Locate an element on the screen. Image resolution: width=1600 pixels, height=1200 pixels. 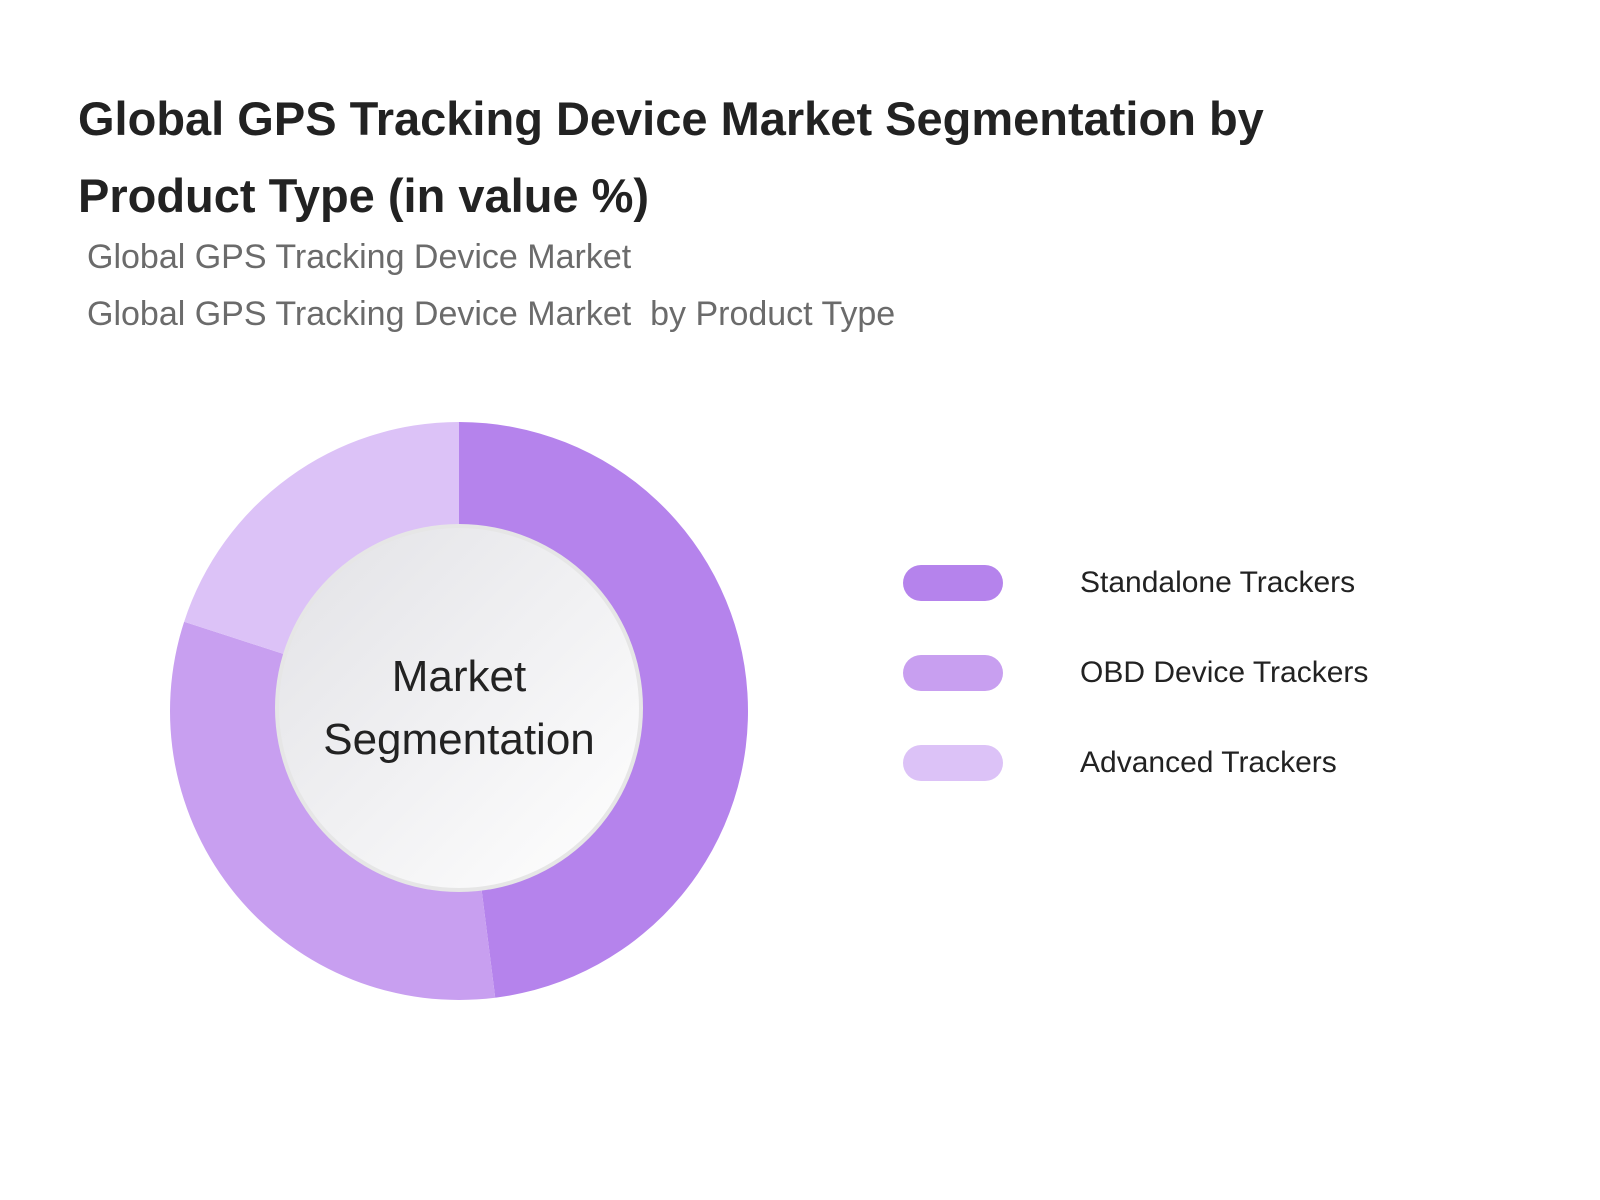
slice-advanced-trackers is located at coordinates (322, 543).